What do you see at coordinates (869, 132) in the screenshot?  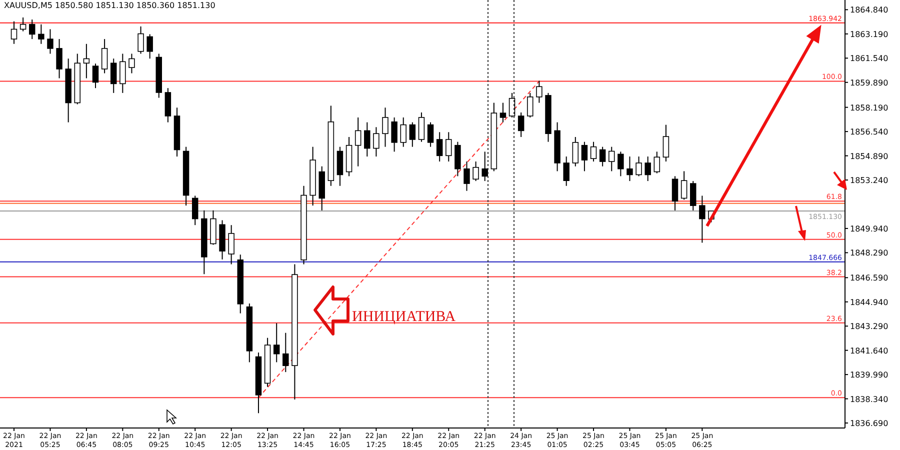 I see `y-tick-label: 1856.540` at bounding box center [869, 132].